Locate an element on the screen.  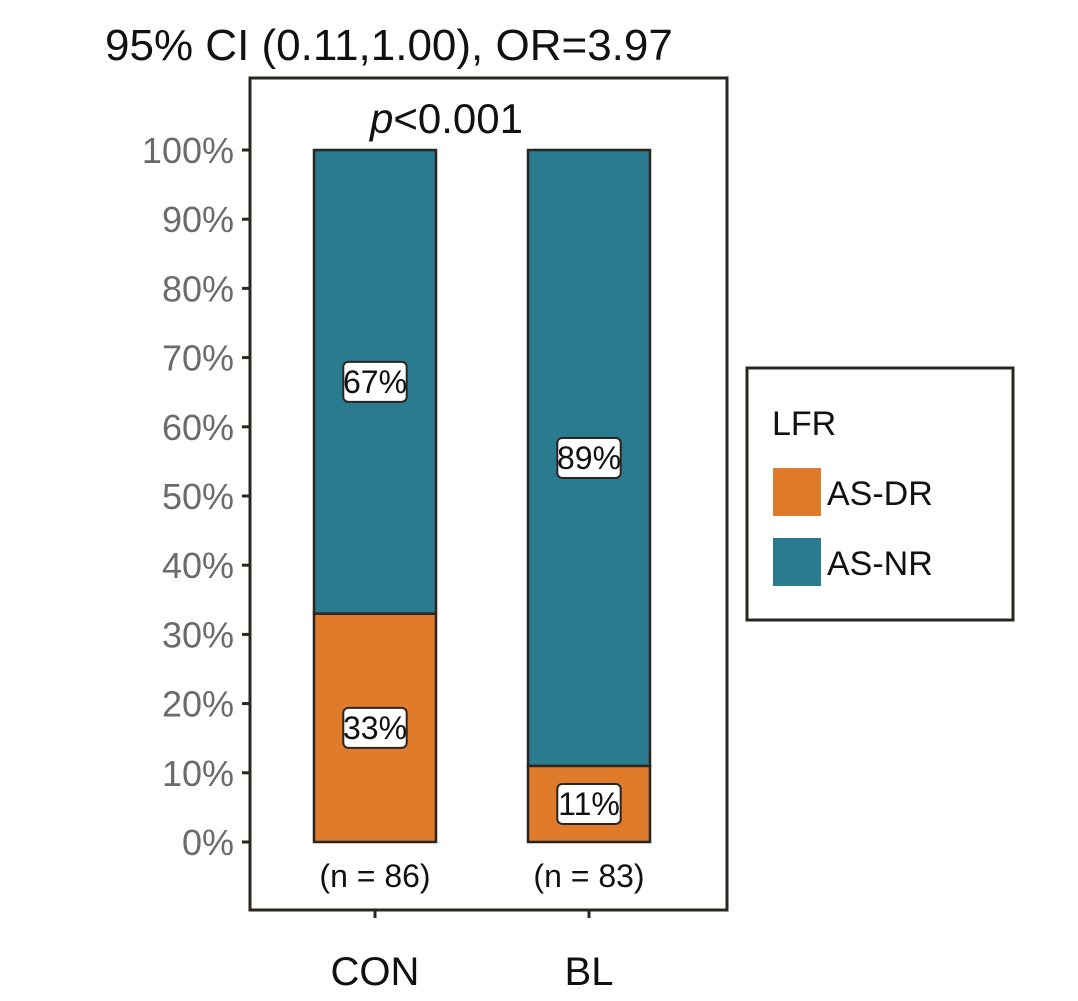
legend-title: LFR is located at coordinates (804, 424).